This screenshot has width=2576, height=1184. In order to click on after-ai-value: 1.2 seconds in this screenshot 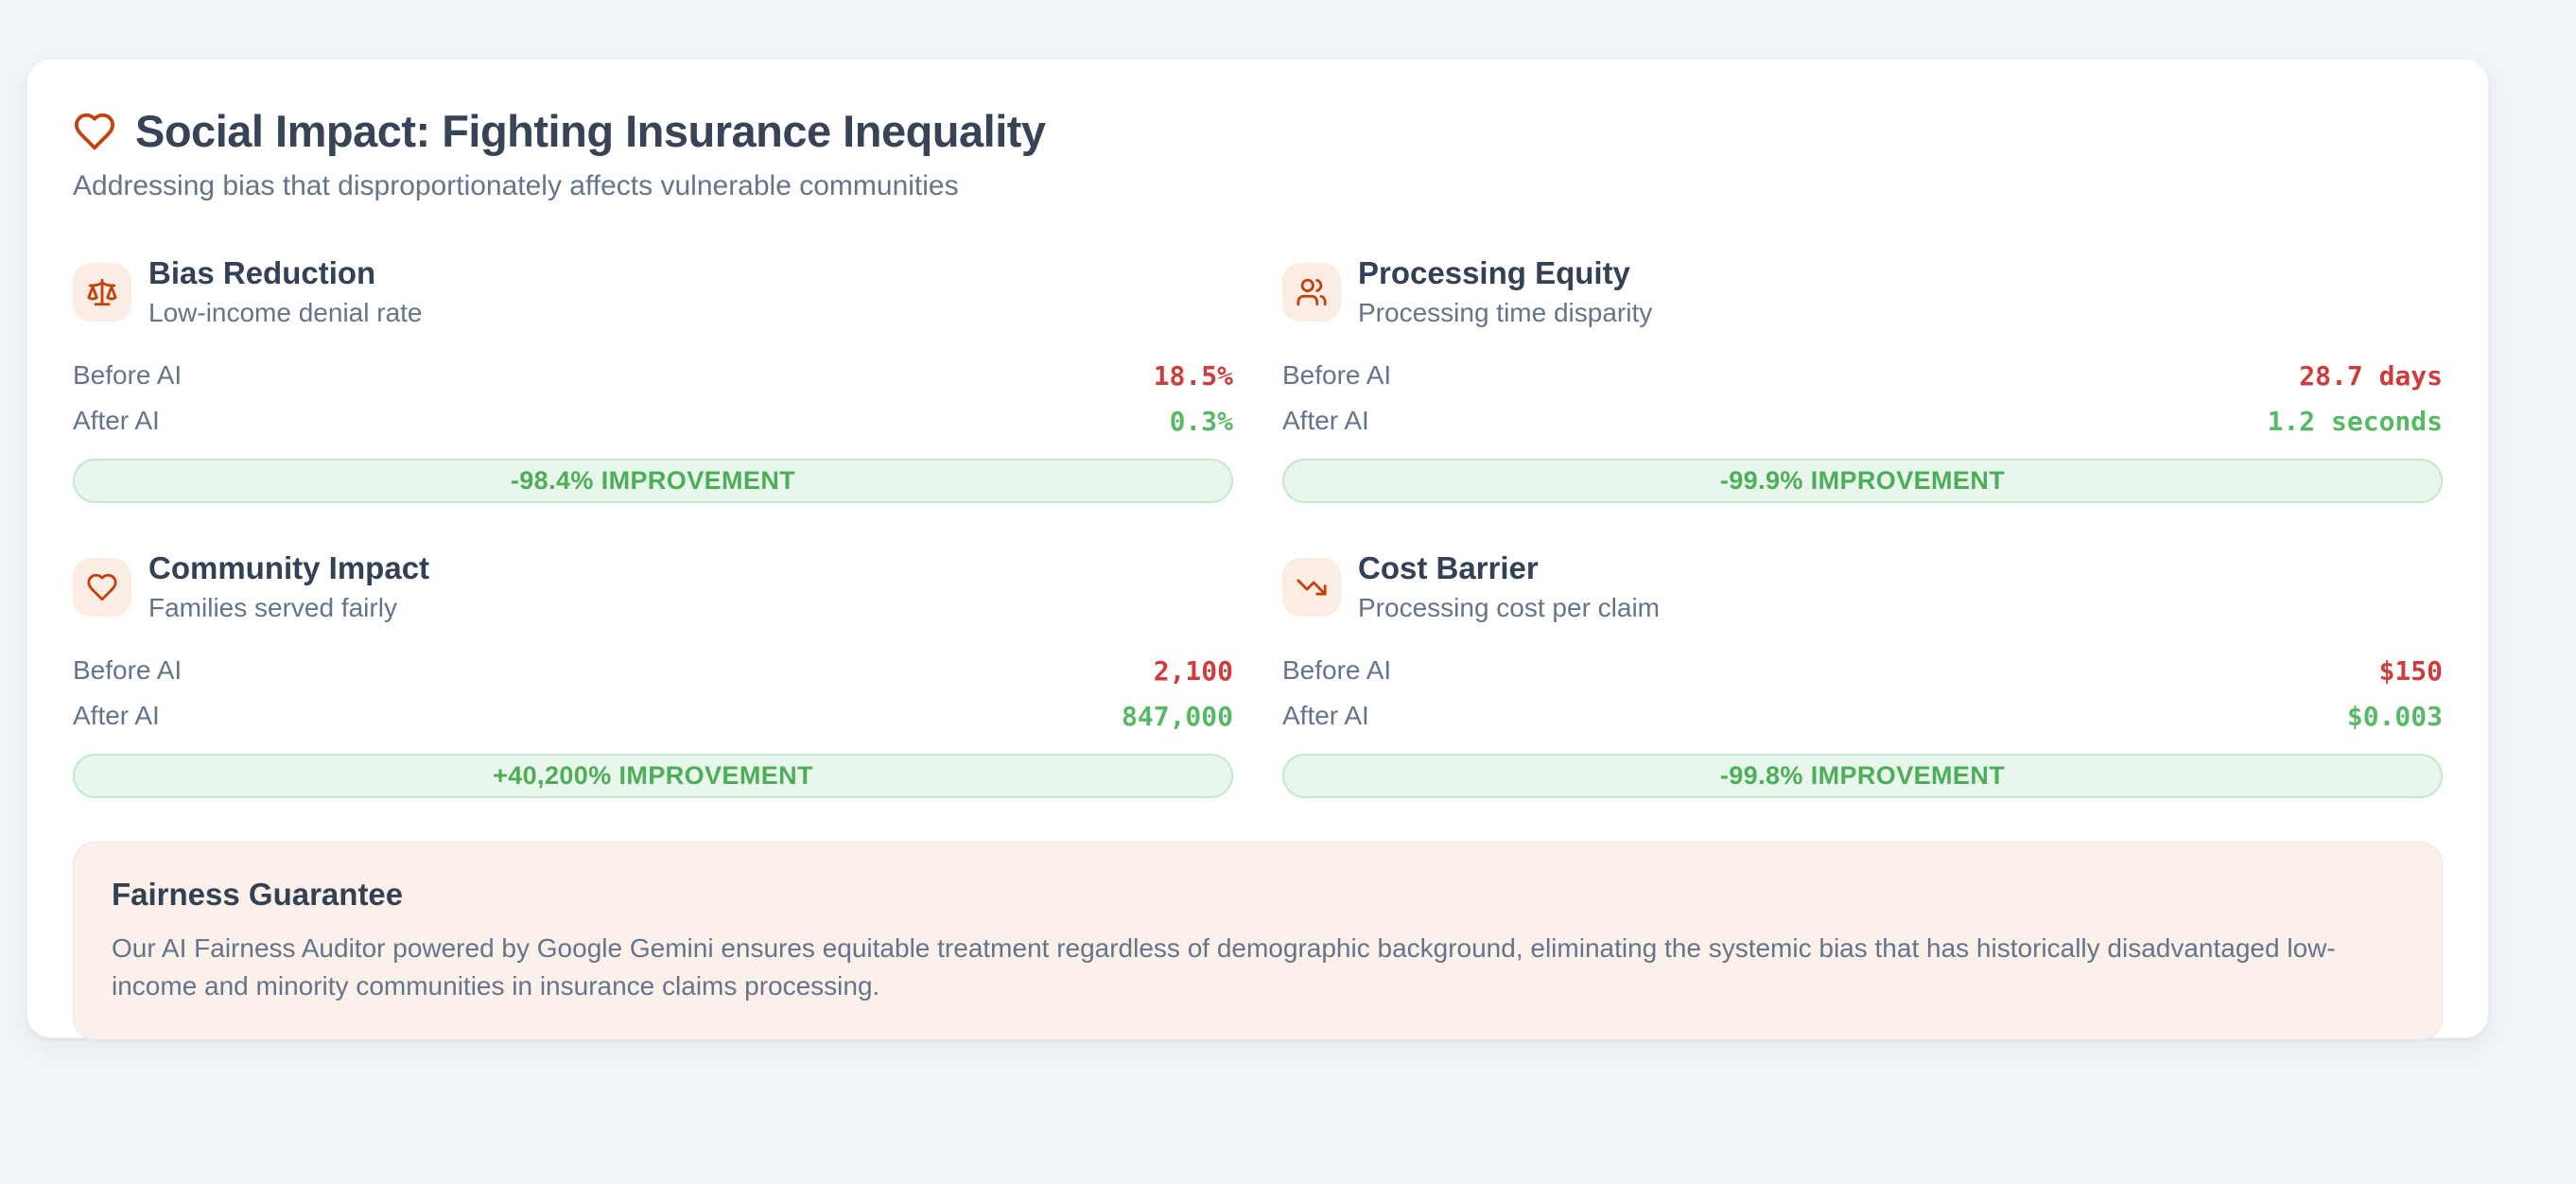, I will do `click(2355, 421)`.